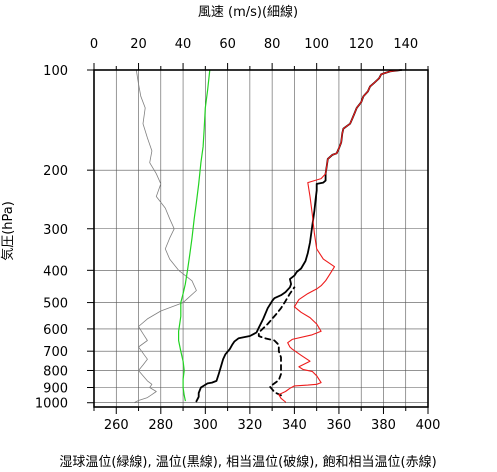 Image resolution: width=497 pixels, height=472 pixels. Describe the element at coordinates (428, 425) in the screenshot. I see `bottom-tick-label: 400` at that location.